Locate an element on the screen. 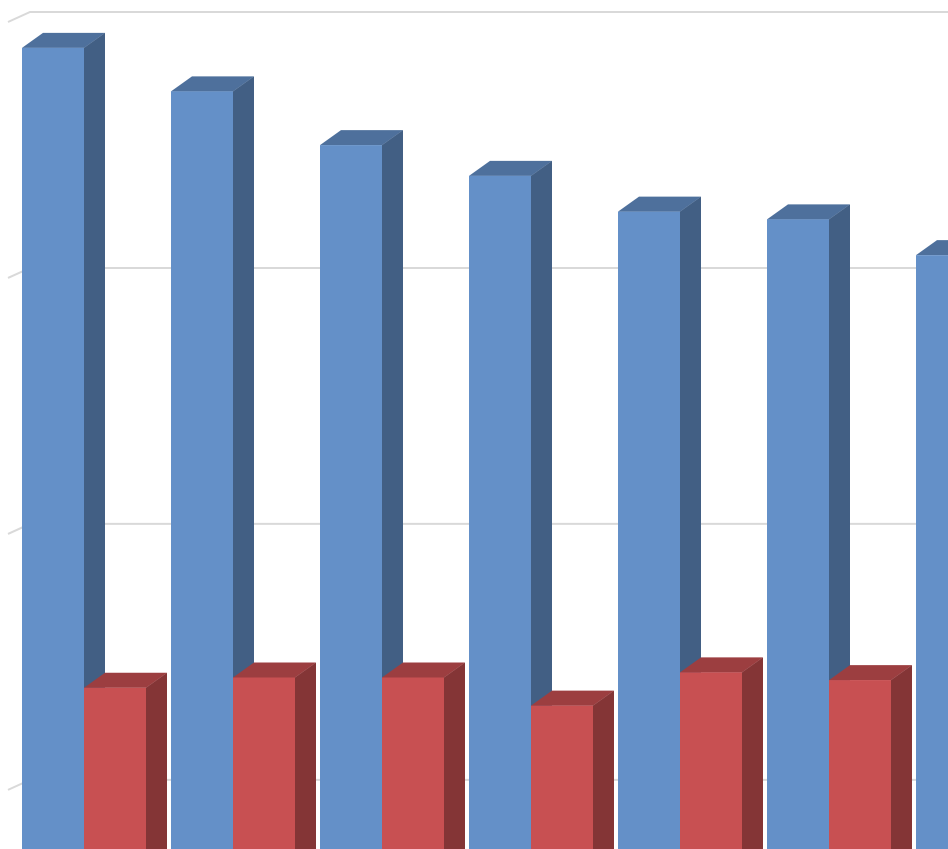 This screenshot has height=849, width=948. grid-line is located at coordinates (477, 17).